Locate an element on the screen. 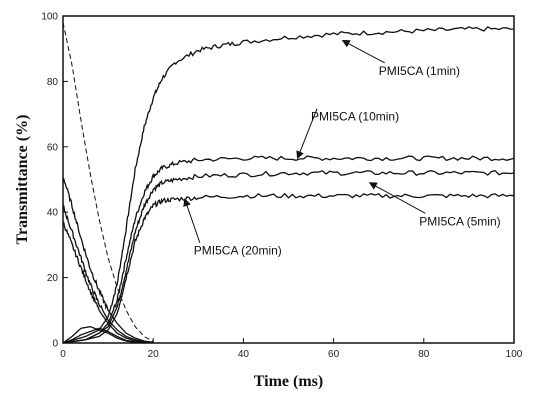 Image resolution: width=537 pixels, height=393 pixels. y-tick-label: 0 is located at coordinates (55, 344).